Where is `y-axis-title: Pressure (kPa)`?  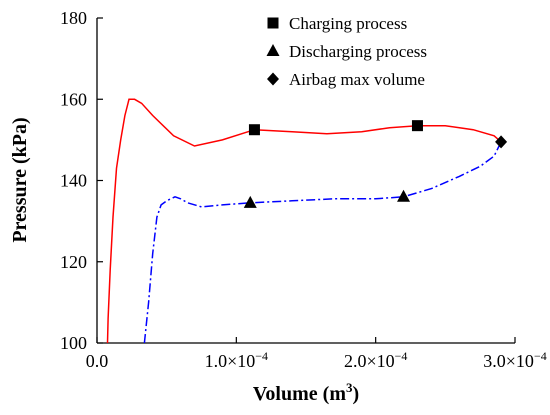 y-axis-title: Pressure (kPa) is located at coordinates (20, 179).